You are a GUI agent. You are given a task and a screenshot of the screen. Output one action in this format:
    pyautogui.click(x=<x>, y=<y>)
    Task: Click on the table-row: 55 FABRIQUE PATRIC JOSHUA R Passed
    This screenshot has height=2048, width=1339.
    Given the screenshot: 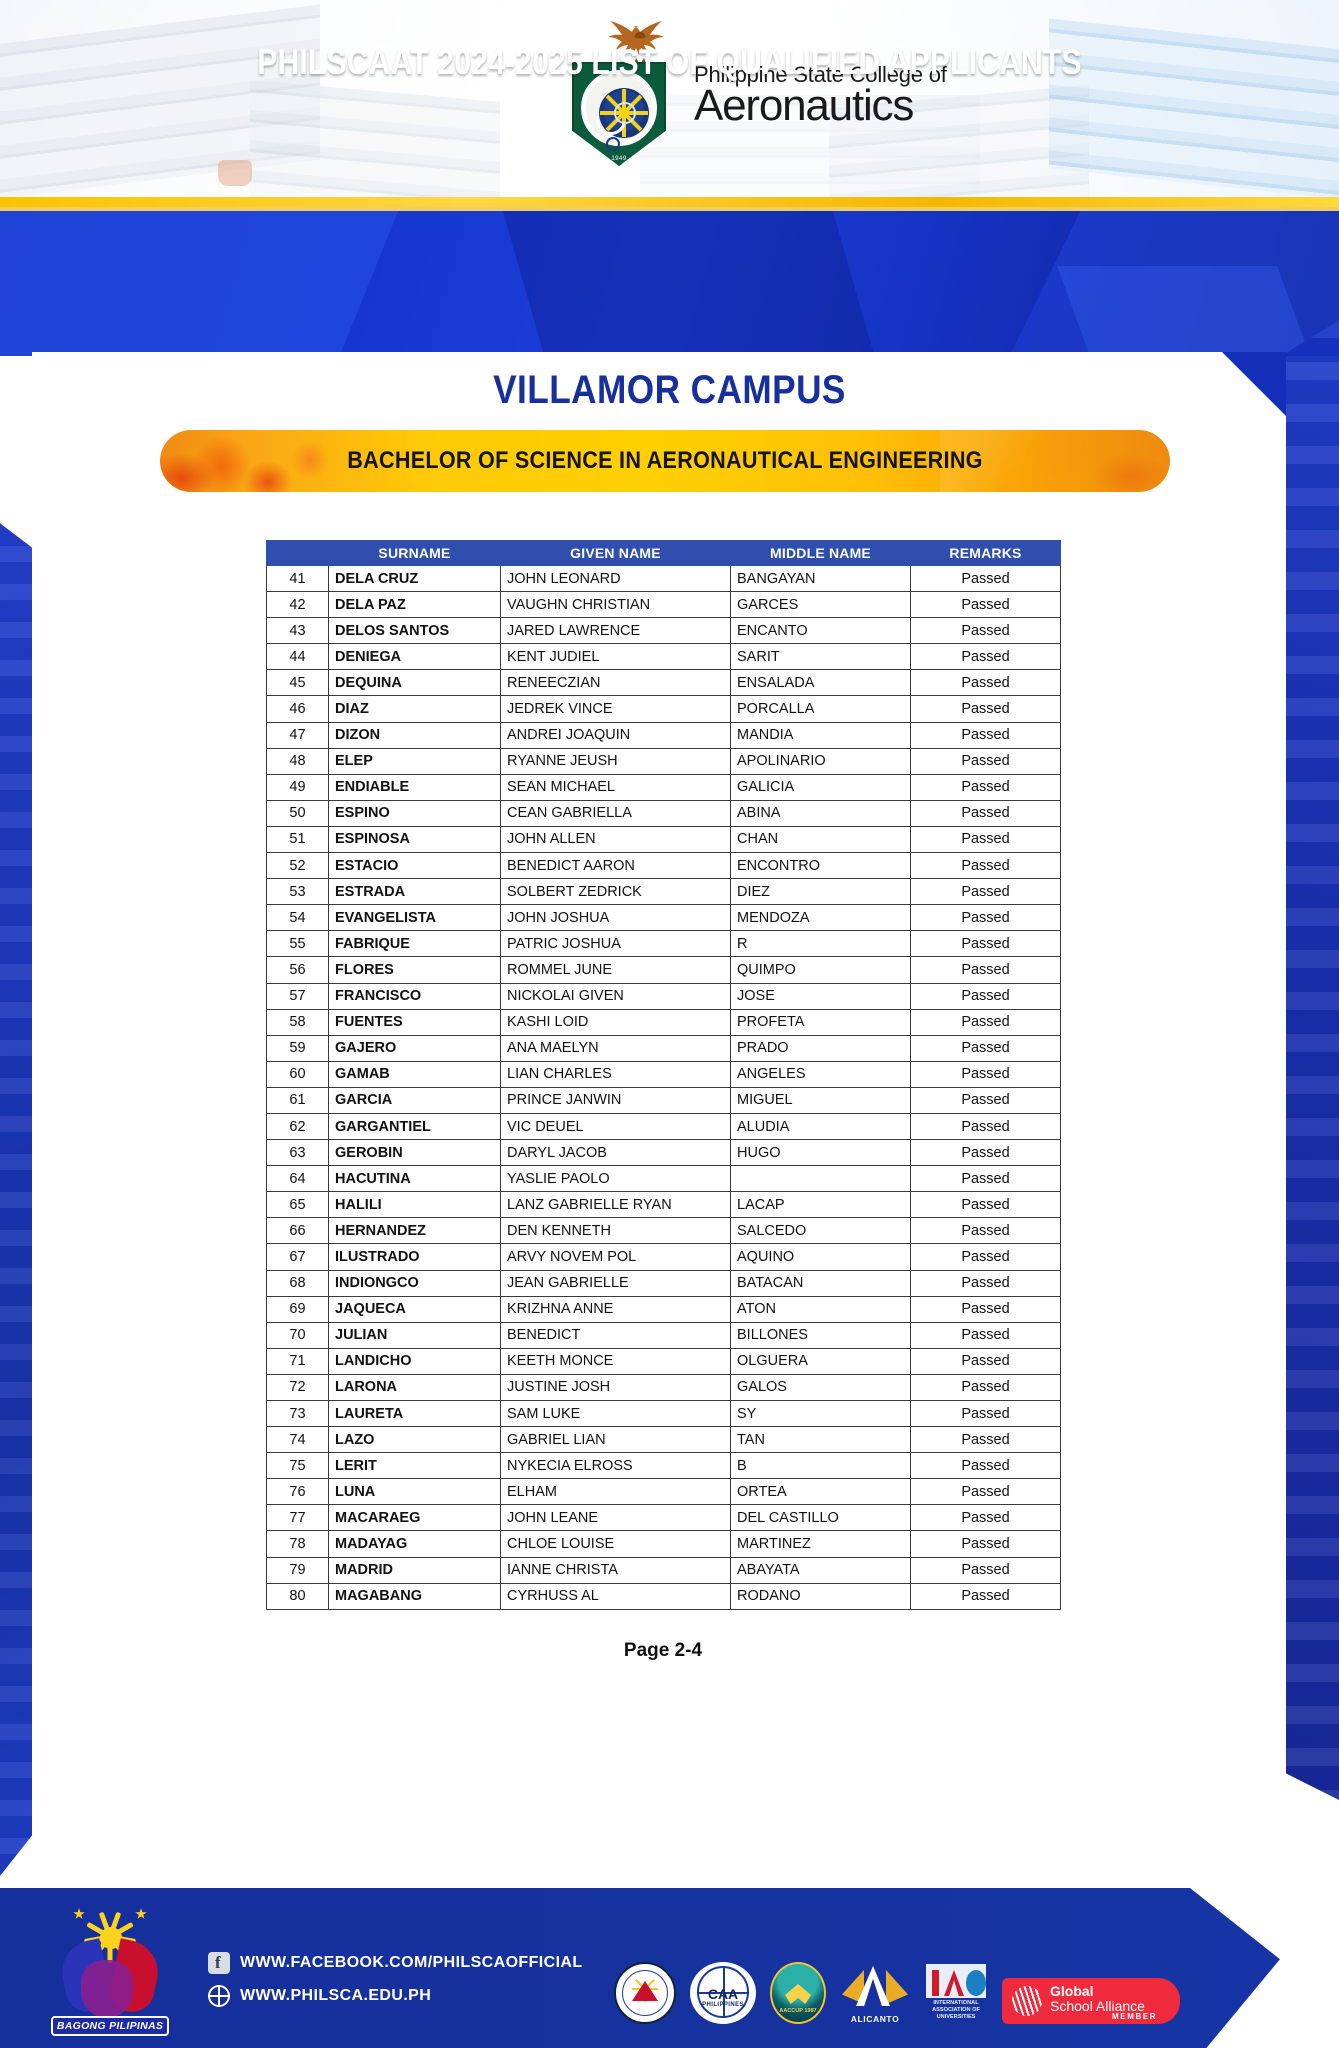 What is the action you would take?
    pyautogui.click(x=663, y=944)
    